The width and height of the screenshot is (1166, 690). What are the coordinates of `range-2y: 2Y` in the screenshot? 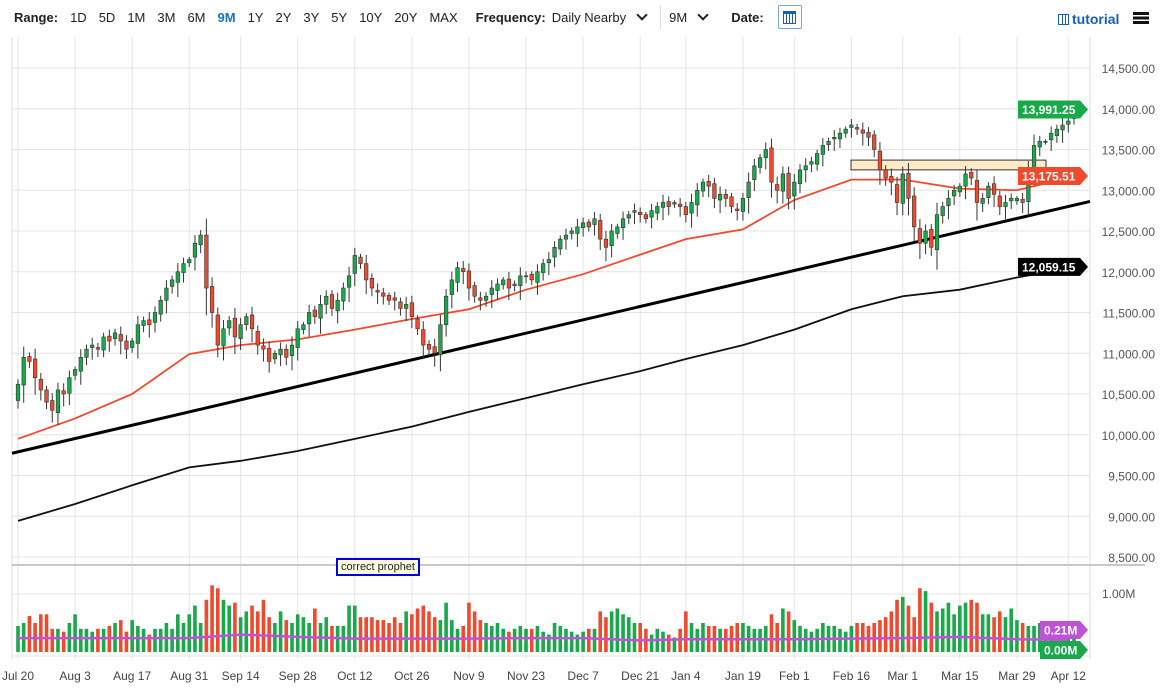 It's located at (283, 17).